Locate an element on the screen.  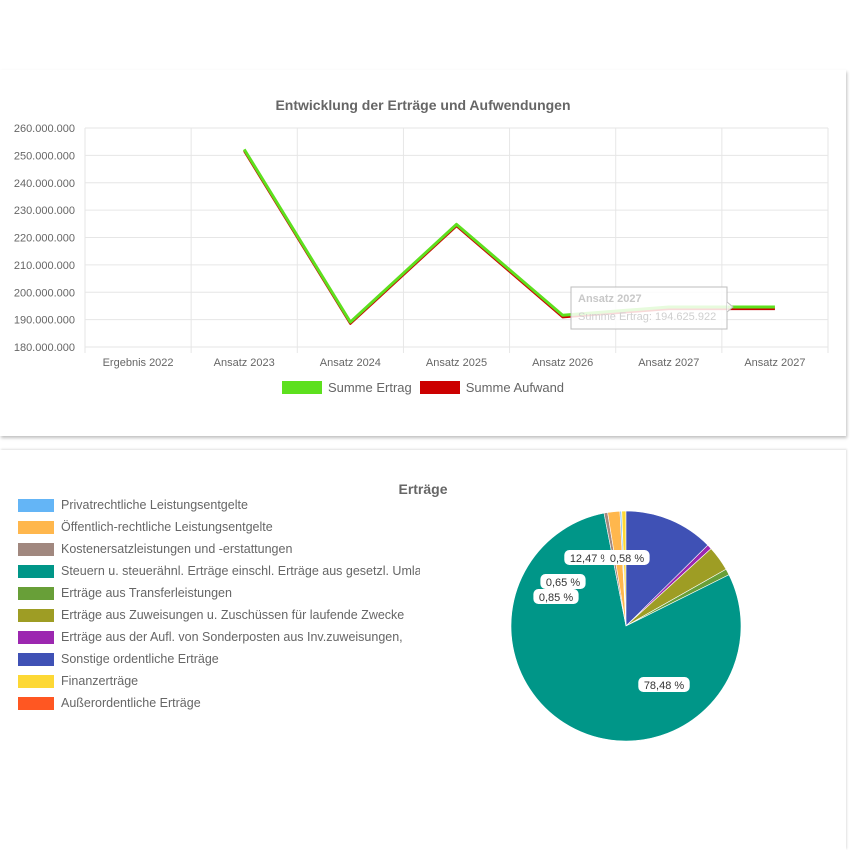
x-tick-label: Ansatz 2023 is located at coordinates (244, 363).